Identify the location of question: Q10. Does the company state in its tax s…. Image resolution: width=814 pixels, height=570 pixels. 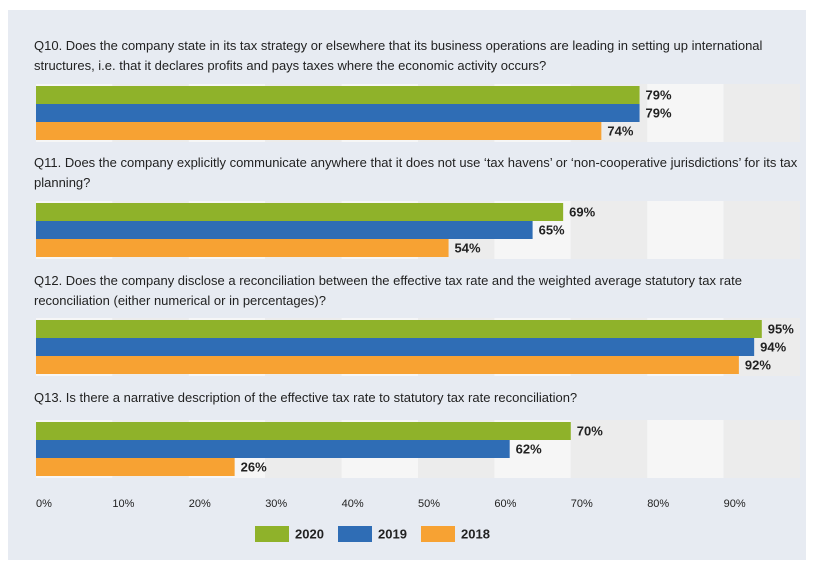
(398, 55).